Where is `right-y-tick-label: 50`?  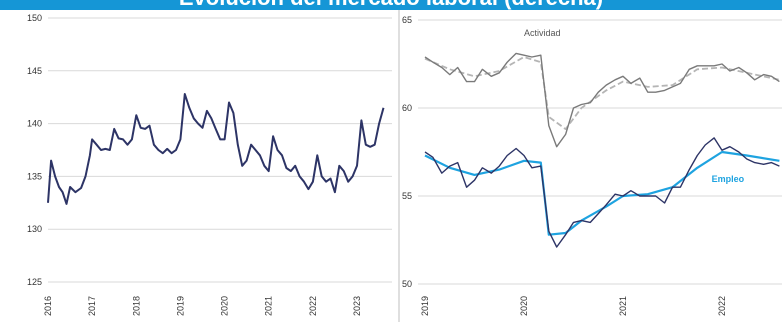
right-y-tick-label: 50 is located at coordinates (407, 284).